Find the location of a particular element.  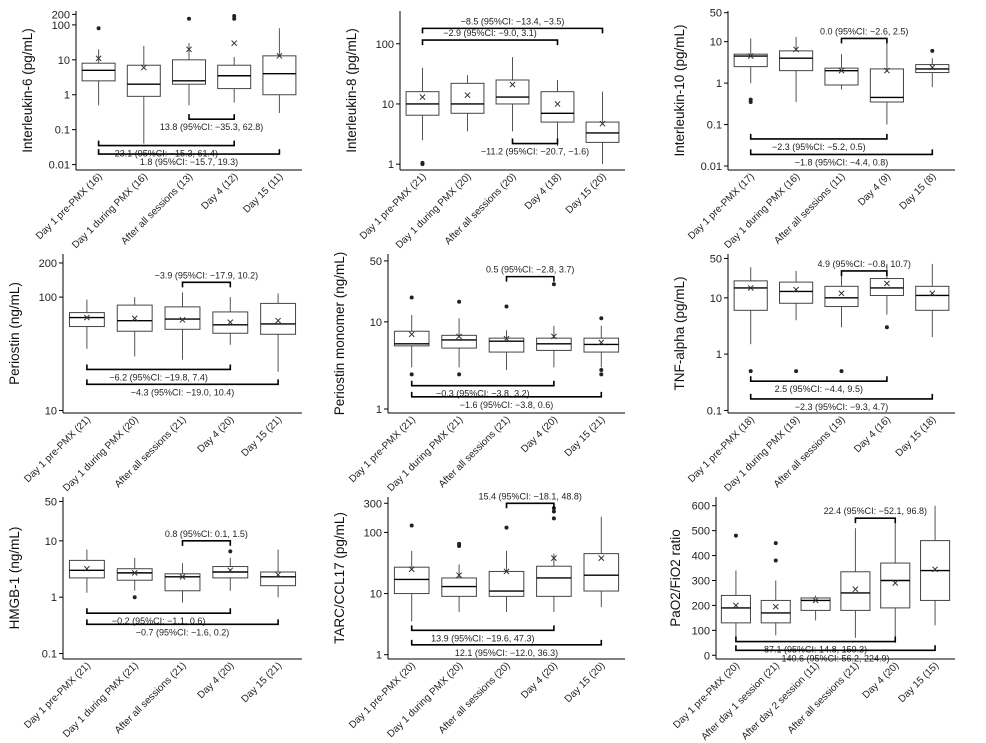

y-axis-title: TARC/CCL17 (pg/mL) is located at coordinates (339, 578).